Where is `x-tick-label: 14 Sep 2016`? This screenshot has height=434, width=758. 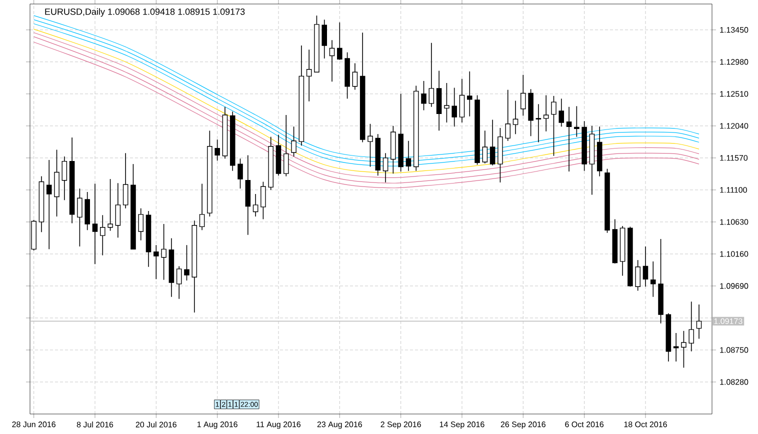 x-tick-label: 14 Sep 2016 is located at coordinates (462, 425).